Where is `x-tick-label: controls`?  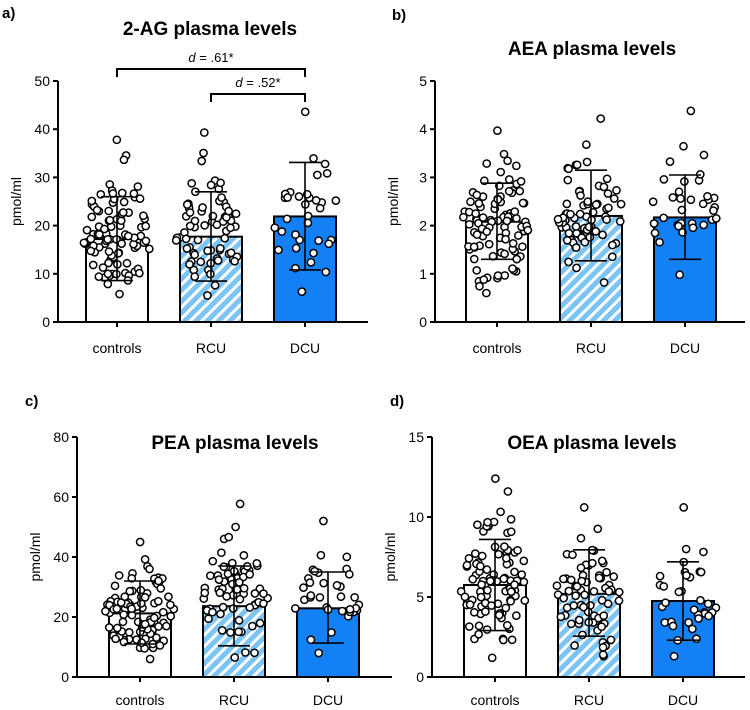
x-tick-label: controls is located at coordinates (116, 348).